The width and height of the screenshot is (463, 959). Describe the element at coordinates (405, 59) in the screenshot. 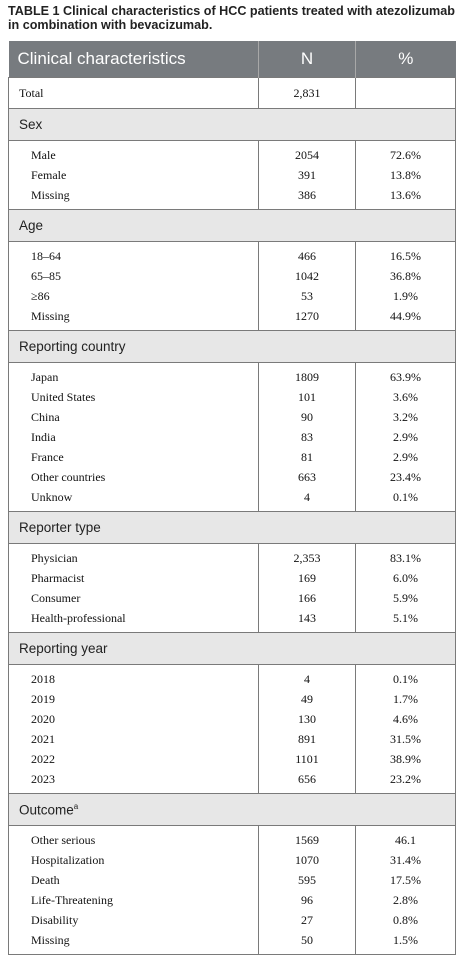

I see `header-percent: %` at that location.